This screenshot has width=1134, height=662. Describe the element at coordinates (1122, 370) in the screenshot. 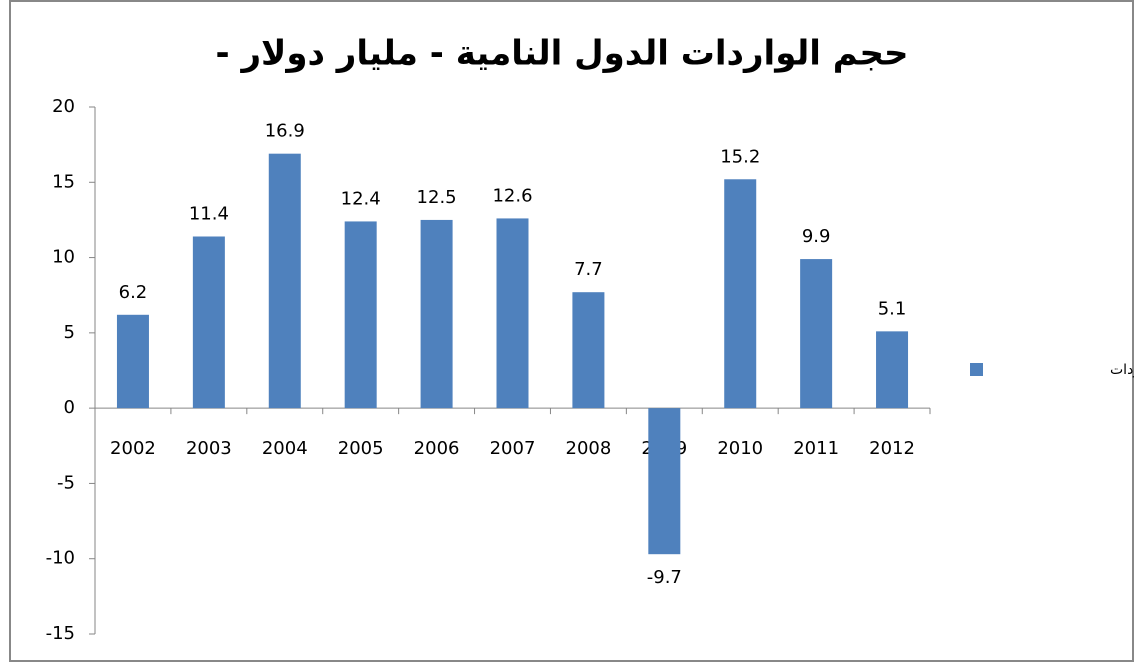

I see `legend-text: حجم الواردات` at that location.